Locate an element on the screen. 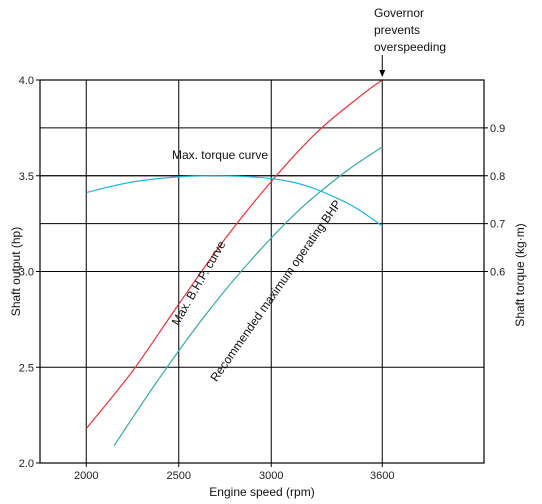  y2-axis-title: Shaft torque (kg·m) is located at coordinates (520, 274).